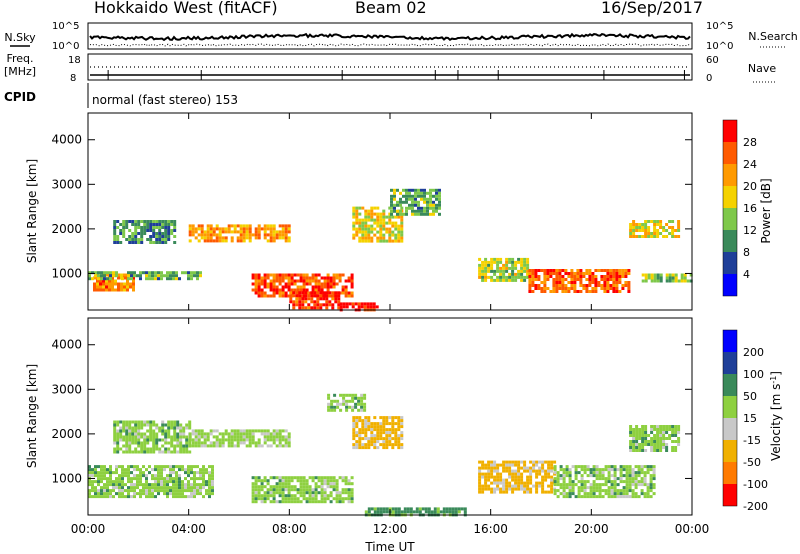 This screenshot has width=800, height=554. I want to click on colorbar-tick-label: 15, so click(750, 418).